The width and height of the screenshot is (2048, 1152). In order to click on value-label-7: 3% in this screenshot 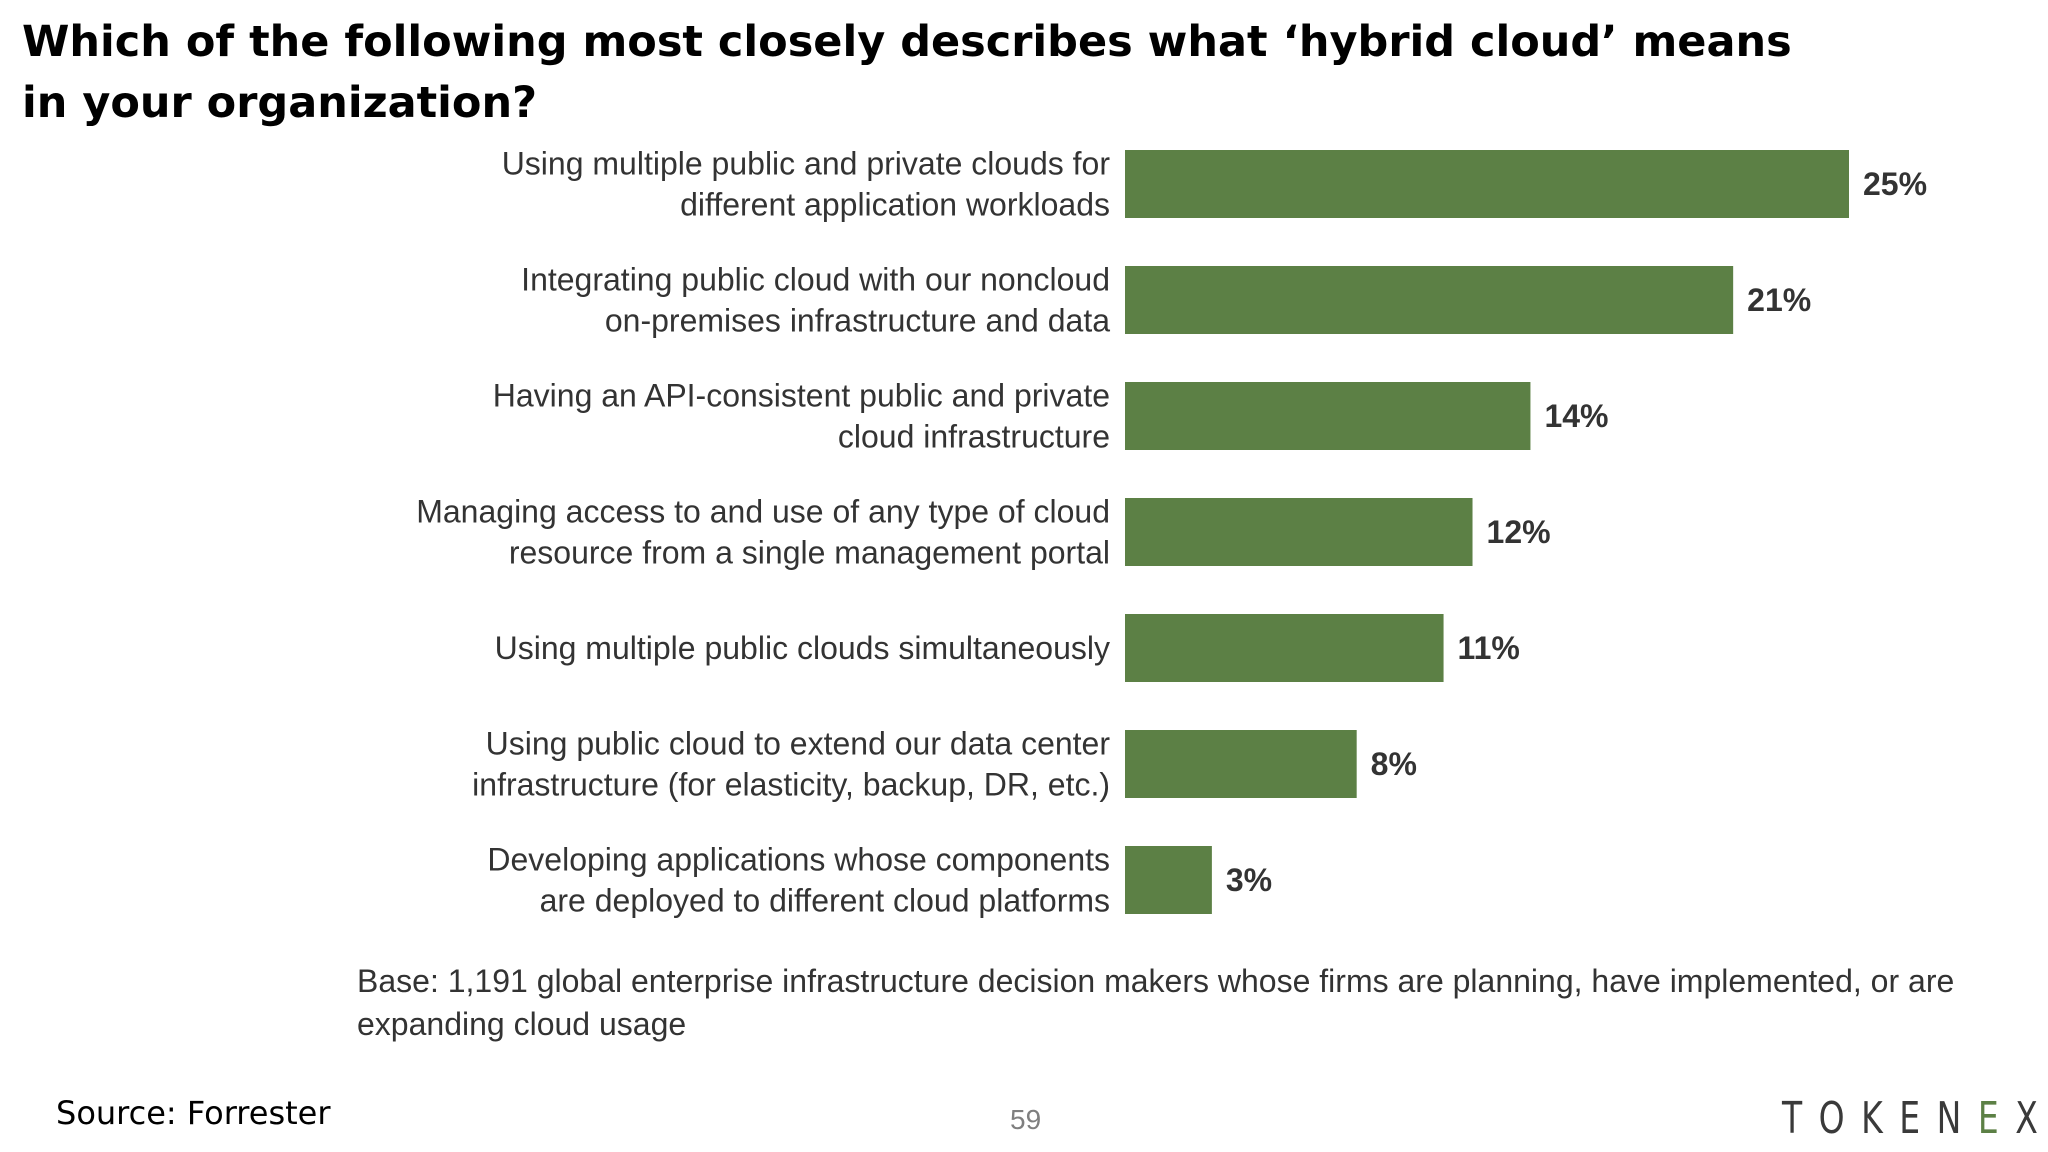, I will do `click(1249, 880)`.